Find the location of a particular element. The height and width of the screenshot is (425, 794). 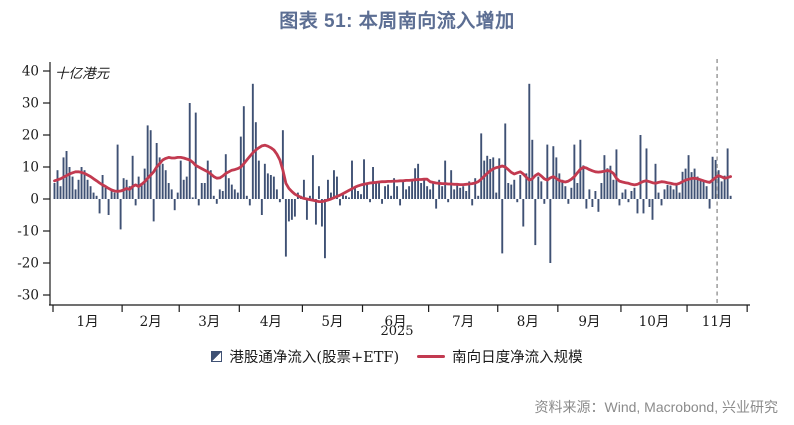

chart-title: 图表 51: 本周南向流入增加 is located at coordinates (397, 21).